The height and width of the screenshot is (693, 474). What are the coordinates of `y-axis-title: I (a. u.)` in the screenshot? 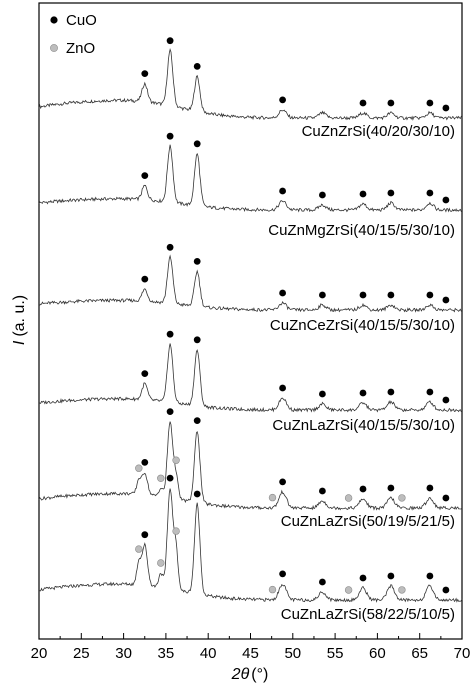 It's located at (19, 320).